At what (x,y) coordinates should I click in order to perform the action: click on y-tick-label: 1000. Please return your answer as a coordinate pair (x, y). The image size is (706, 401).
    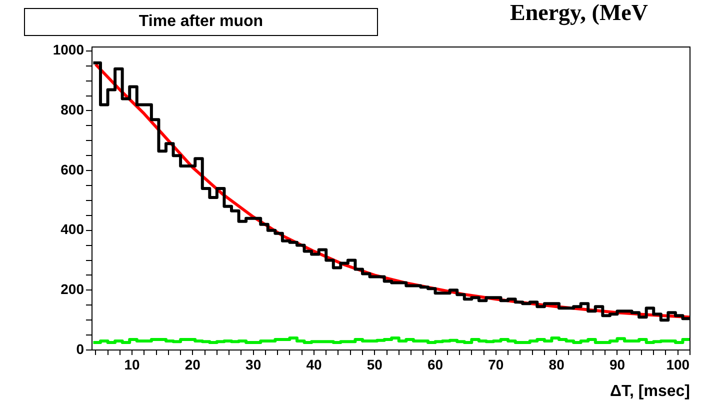
    Looking at the image, I should click on (68, 50).